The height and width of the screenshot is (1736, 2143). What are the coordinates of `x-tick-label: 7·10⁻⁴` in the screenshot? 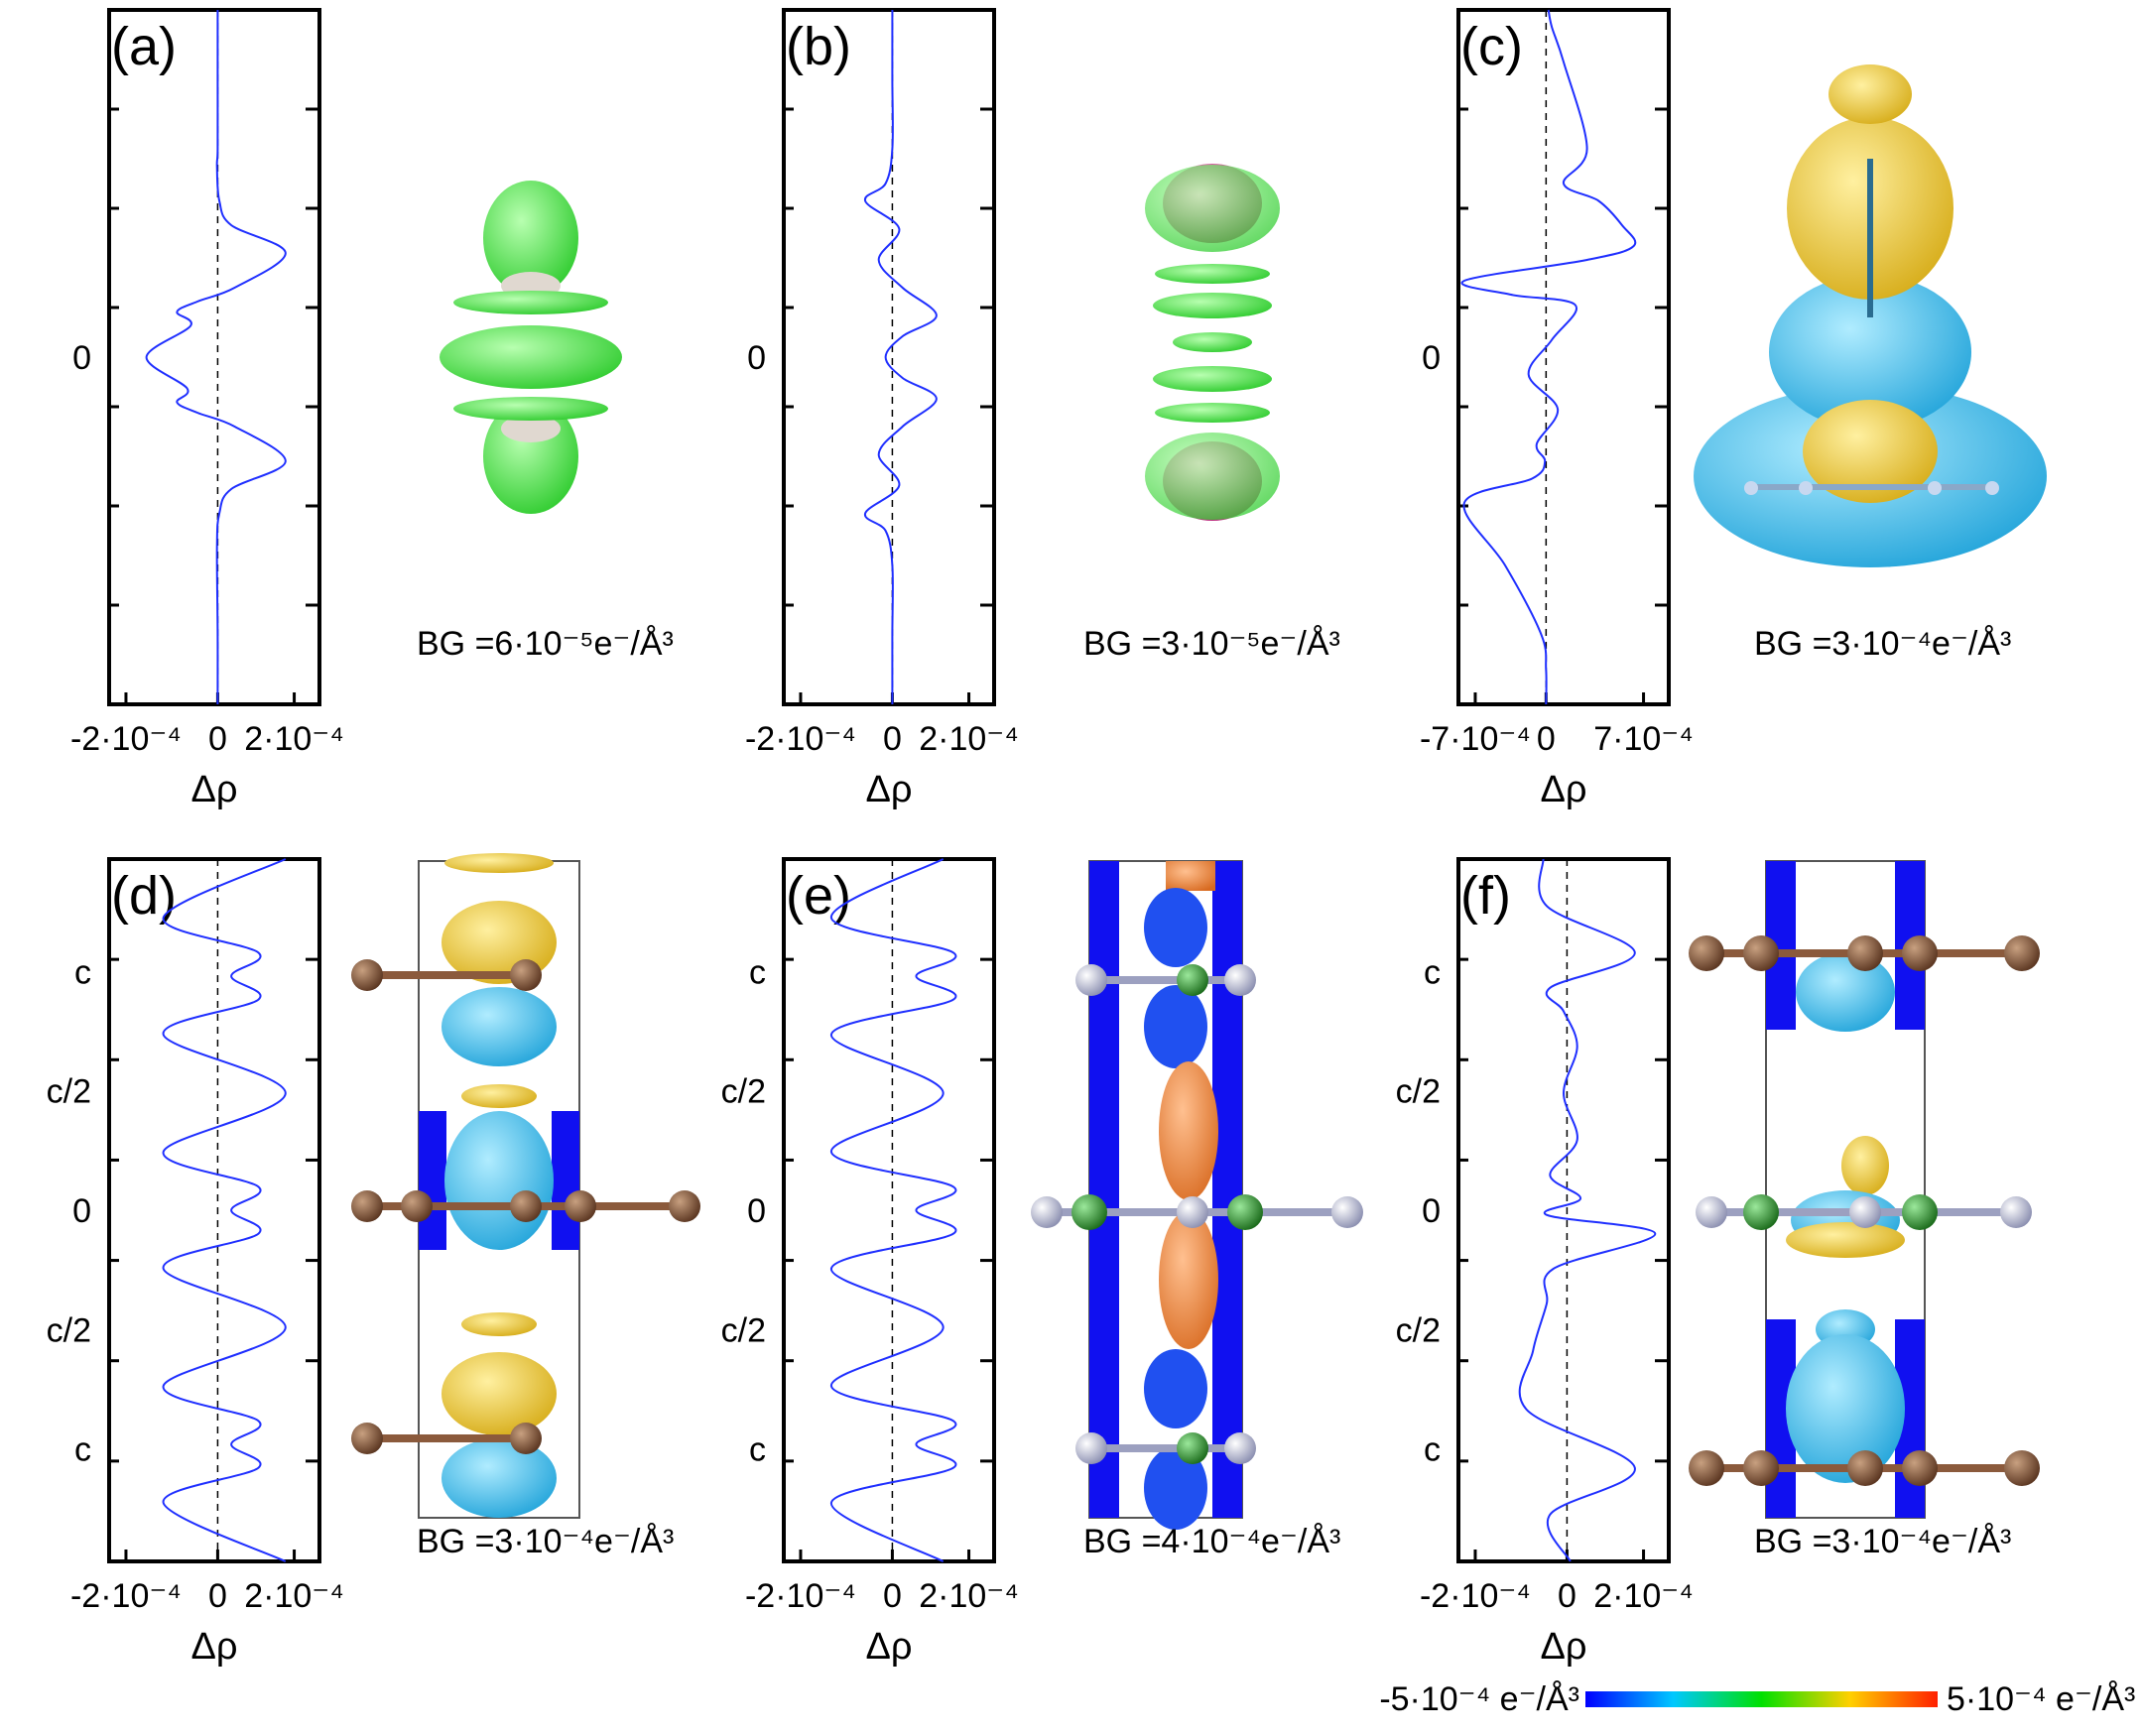 It's located at (1643, 739).